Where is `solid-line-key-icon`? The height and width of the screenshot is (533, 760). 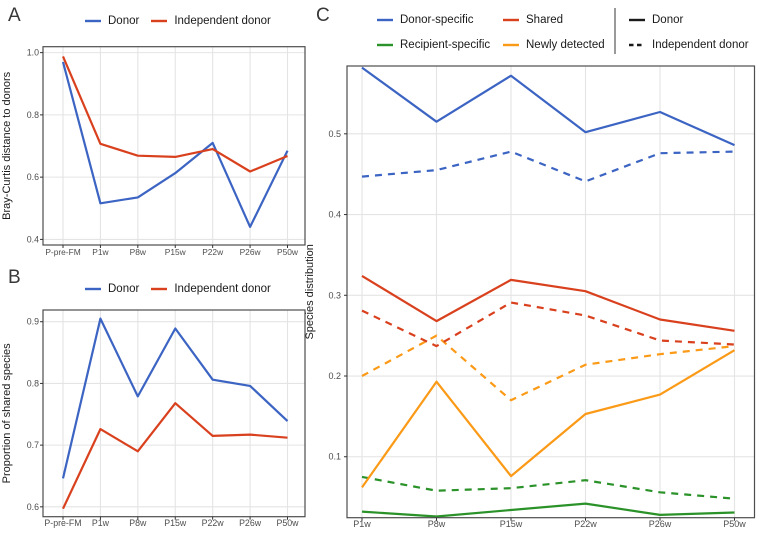
solid-line-key-icon is located at coordinates (637, 19).